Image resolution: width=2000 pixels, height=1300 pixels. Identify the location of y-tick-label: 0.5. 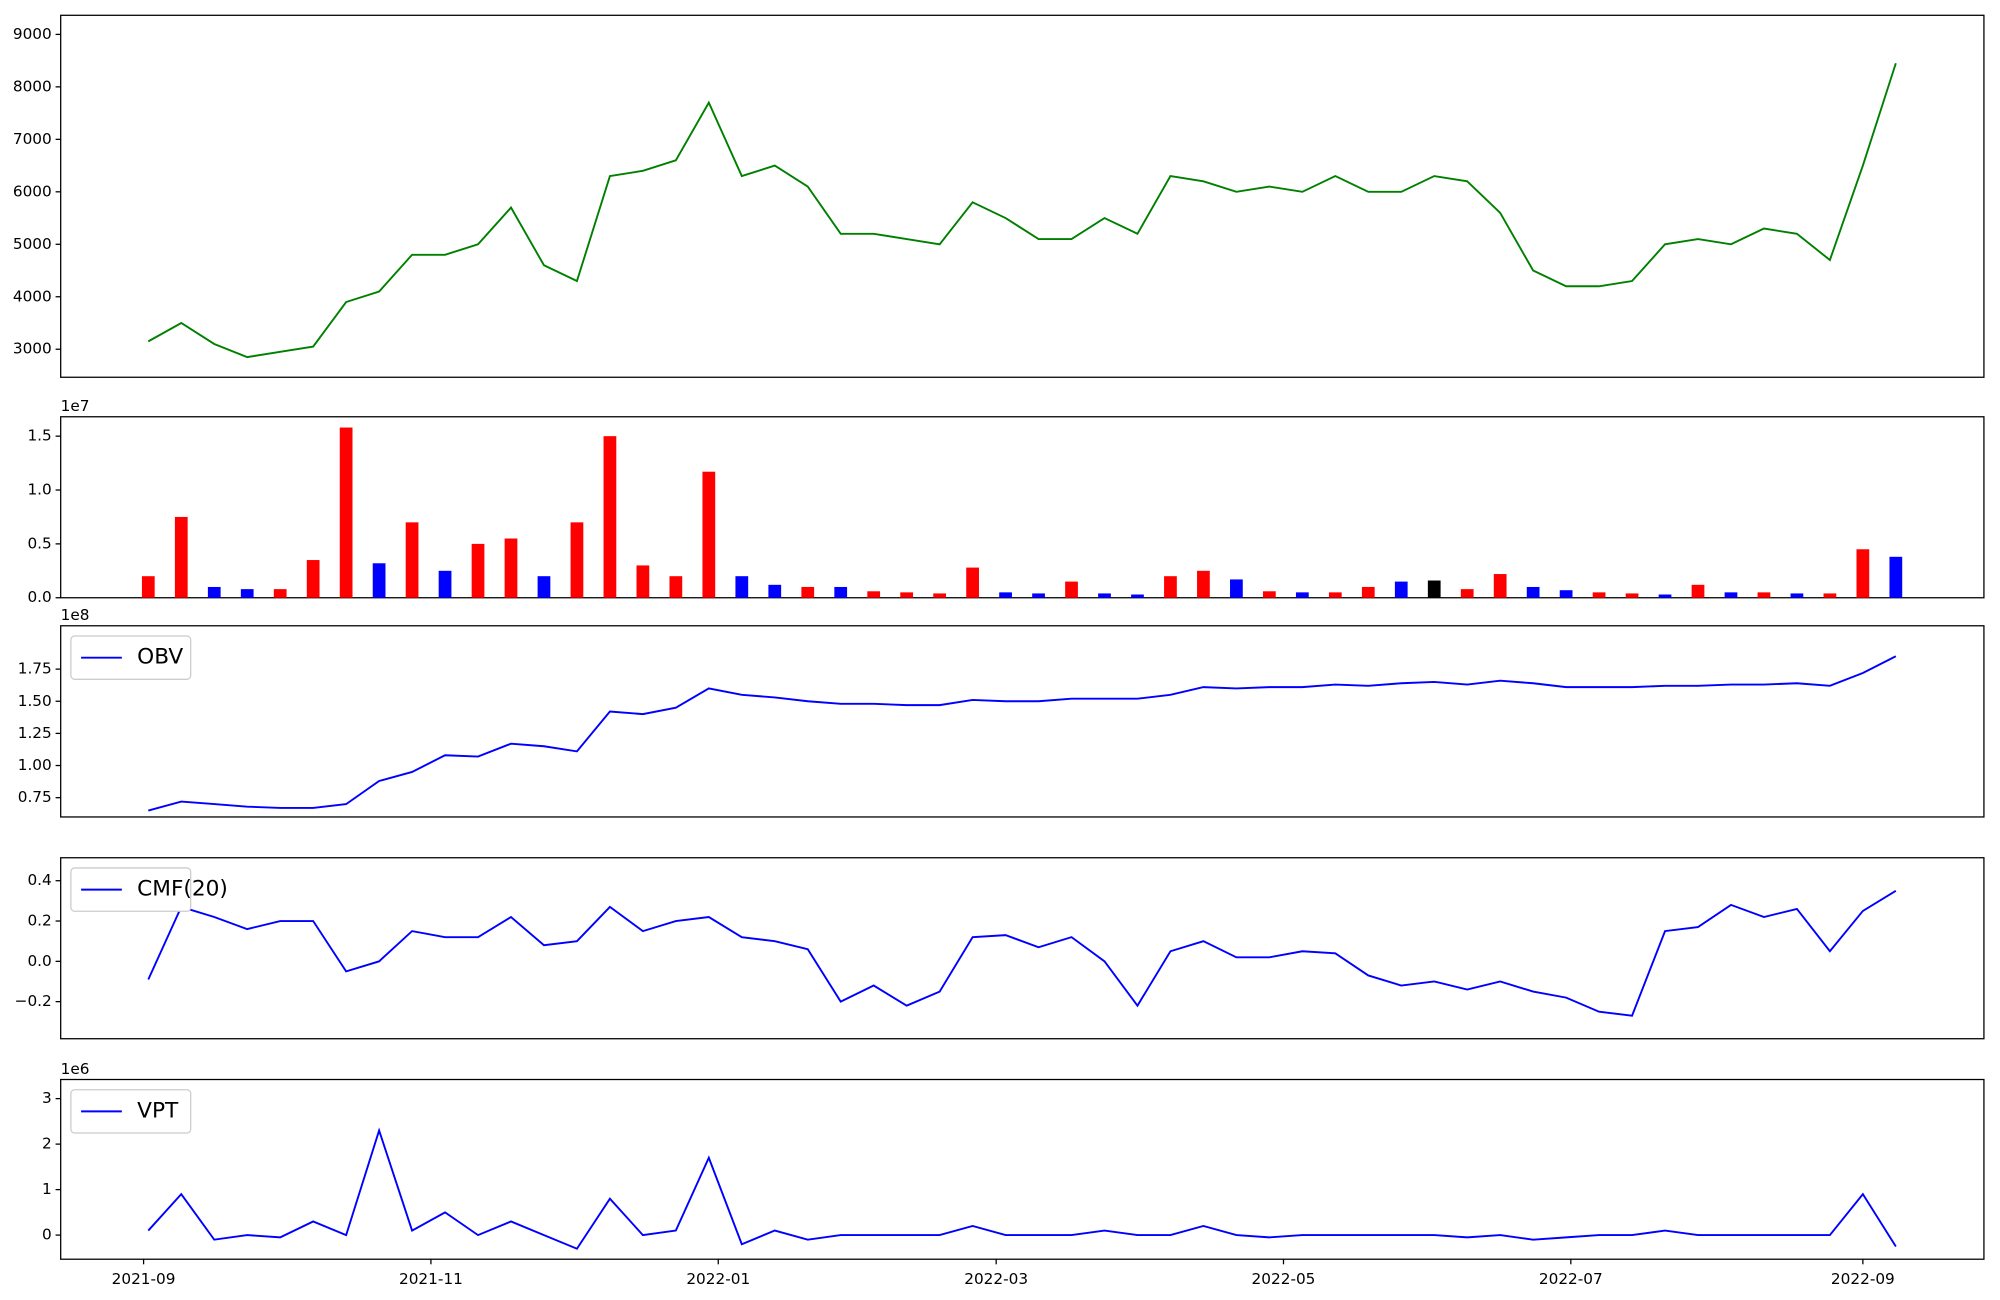
(39, 543).